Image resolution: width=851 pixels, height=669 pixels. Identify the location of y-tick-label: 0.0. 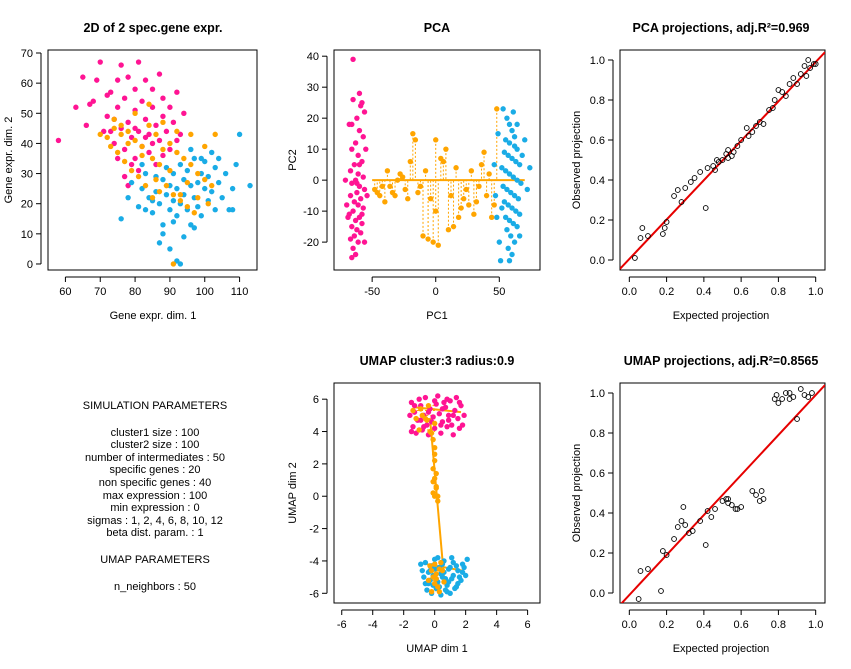
(597, 594).